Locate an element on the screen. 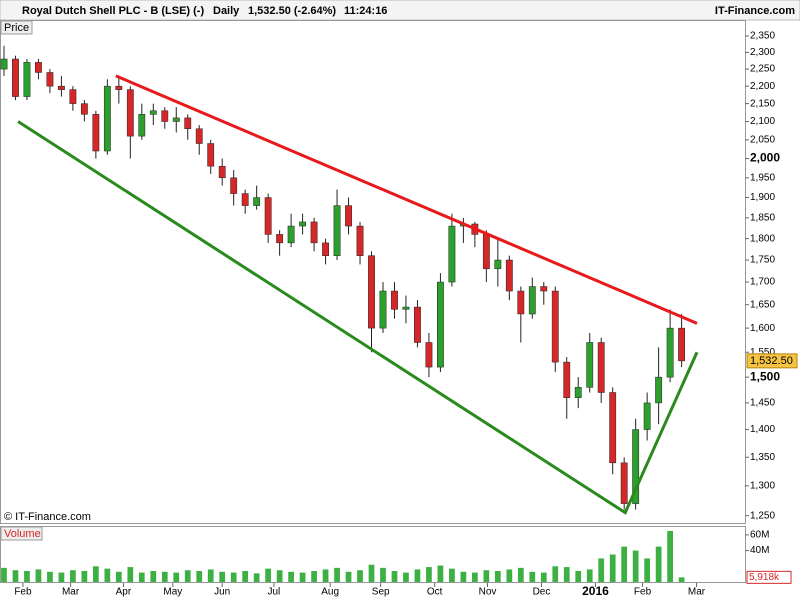 The image size is (800, 605). y-tick-label: 1,450 is located at coordinates (762, 403).